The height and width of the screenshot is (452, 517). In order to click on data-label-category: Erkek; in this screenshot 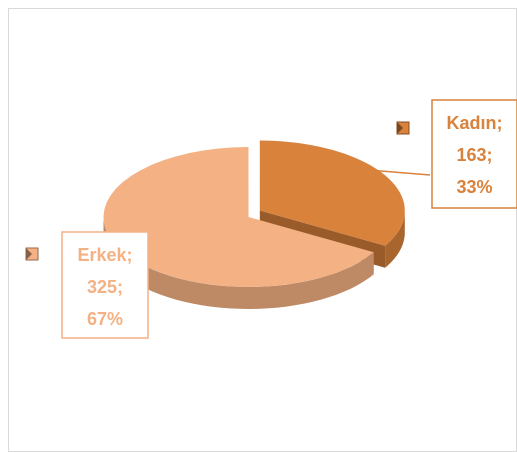, I will do `click(104, 255)`.